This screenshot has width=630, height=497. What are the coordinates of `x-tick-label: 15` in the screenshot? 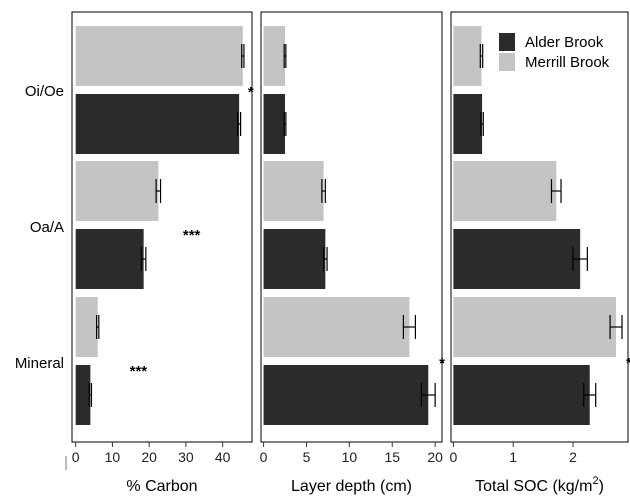 It's located at (392, 457).